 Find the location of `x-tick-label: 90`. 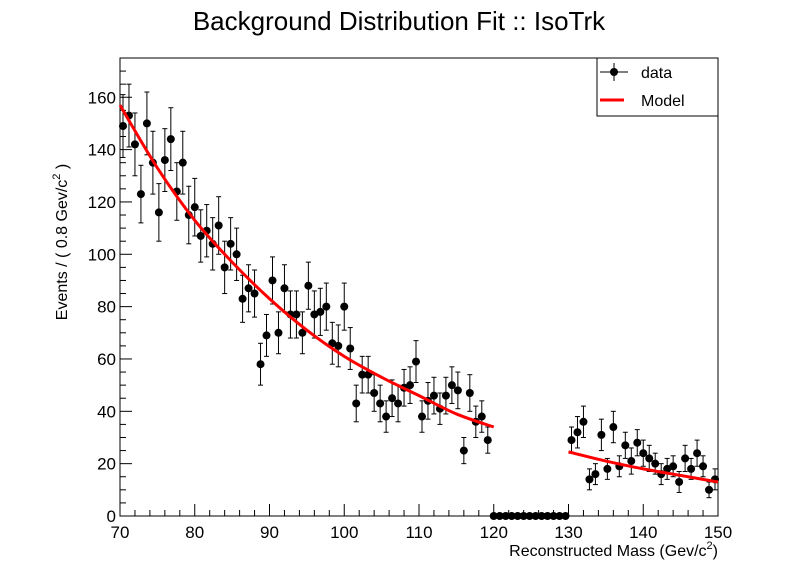

x-tick-label: 90 is located at coordinates (269, 532).